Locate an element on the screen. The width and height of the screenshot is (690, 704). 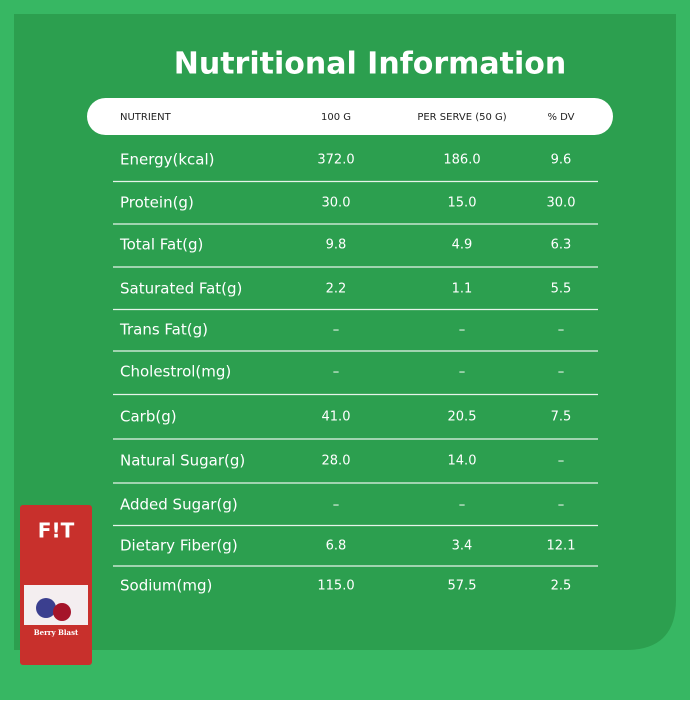
cell-value: 372.0 is located at coordinates (335, 160).